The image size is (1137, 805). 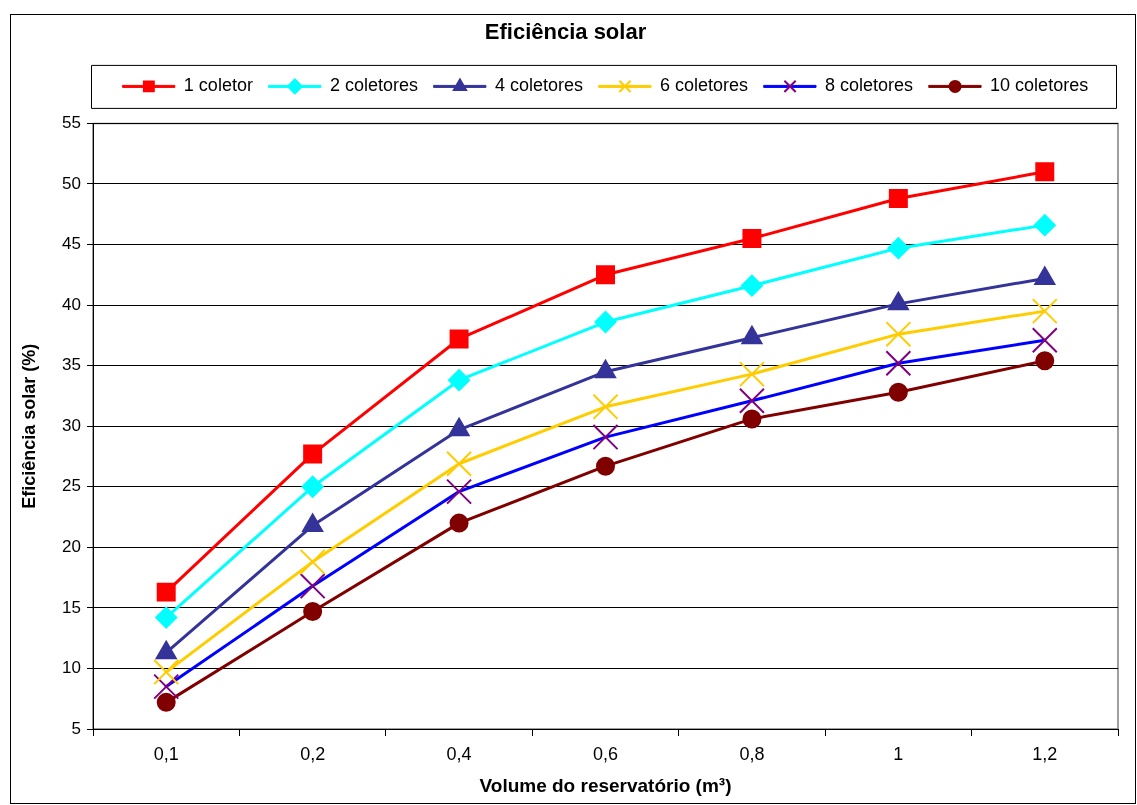 I want to click on x-axis-title: Volume do reservatório (m³), so click(x=605, y=785).